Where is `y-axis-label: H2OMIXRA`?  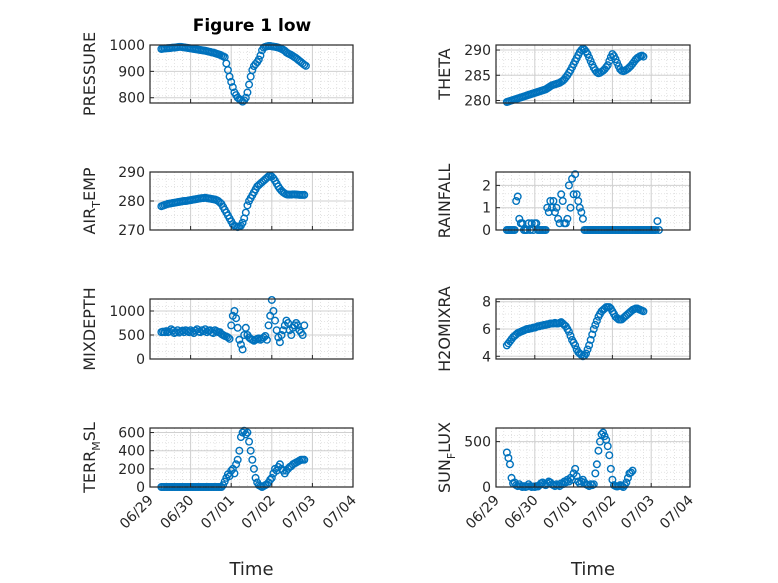
y-axis-label: H2OMIXRA is located at coordinates (444, 329).